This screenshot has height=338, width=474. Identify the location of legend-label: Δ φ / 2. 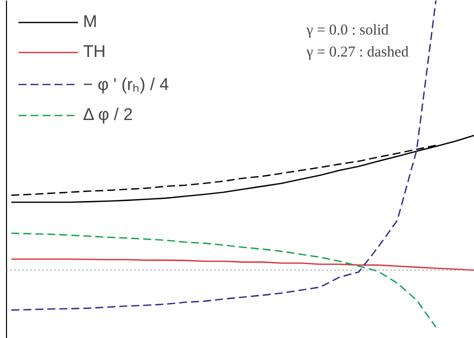
(108, 115).